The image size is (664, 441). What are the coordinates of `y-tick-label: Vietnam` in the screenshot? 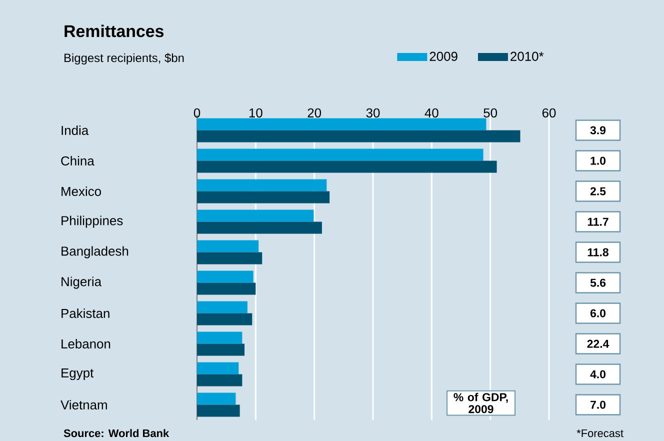 It's located at (83, 405).